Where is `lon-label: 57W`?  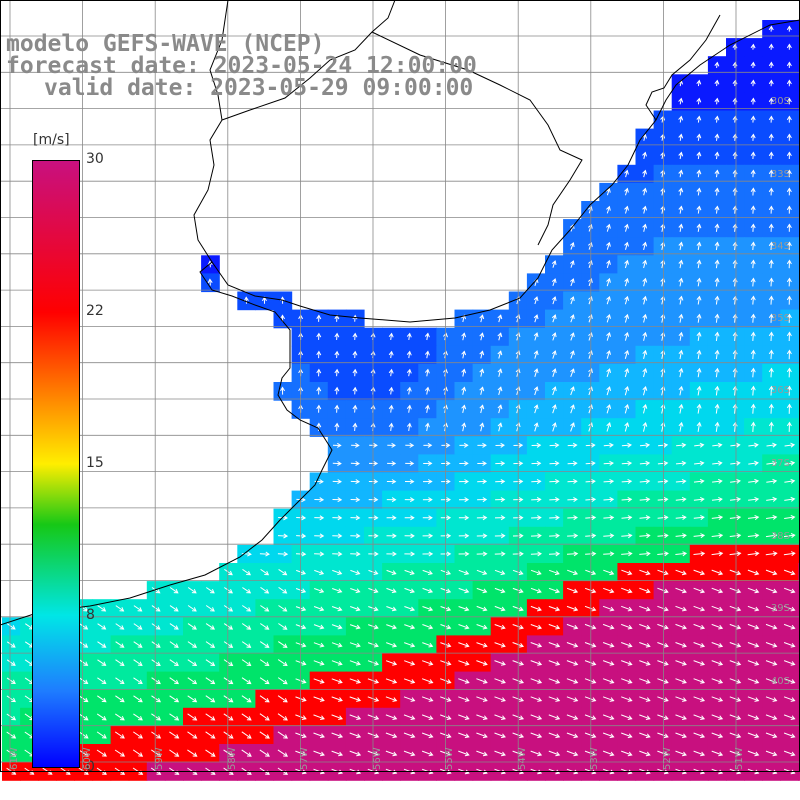
lon-label: 57W is located at coordinates (304, 758).